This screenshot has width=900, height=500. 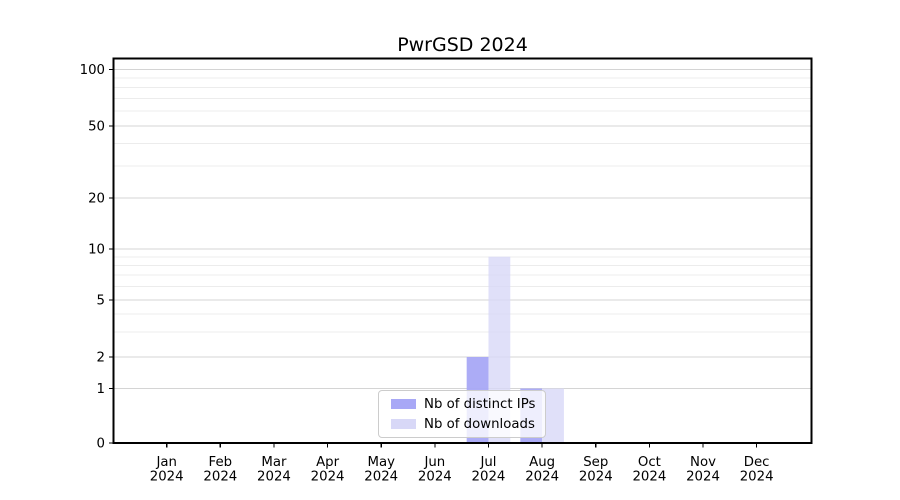 What do you see at coordinates (101, 301) in the screenshot?
I see `y-tick-label: 5` at bounding box center [101, 301].